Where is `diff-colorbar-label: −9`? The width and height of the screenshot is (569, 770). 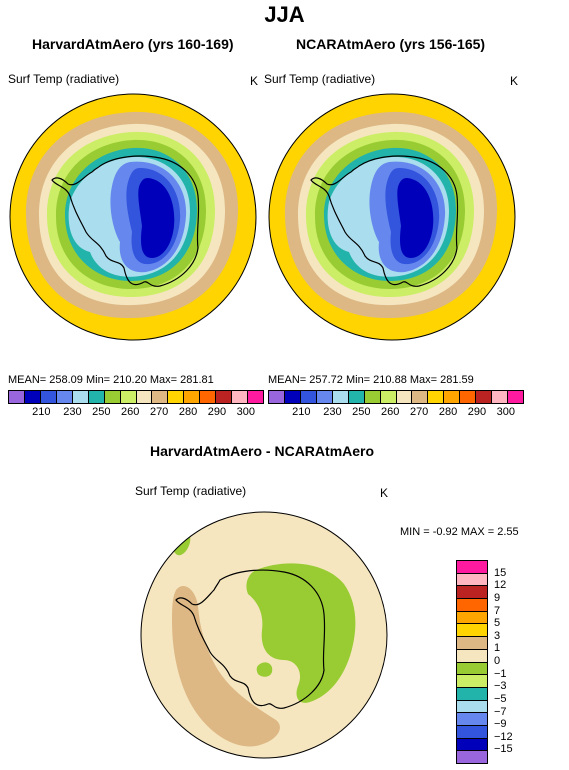 diff-colorbar-label: −9 is located at coordinates (500, 724).